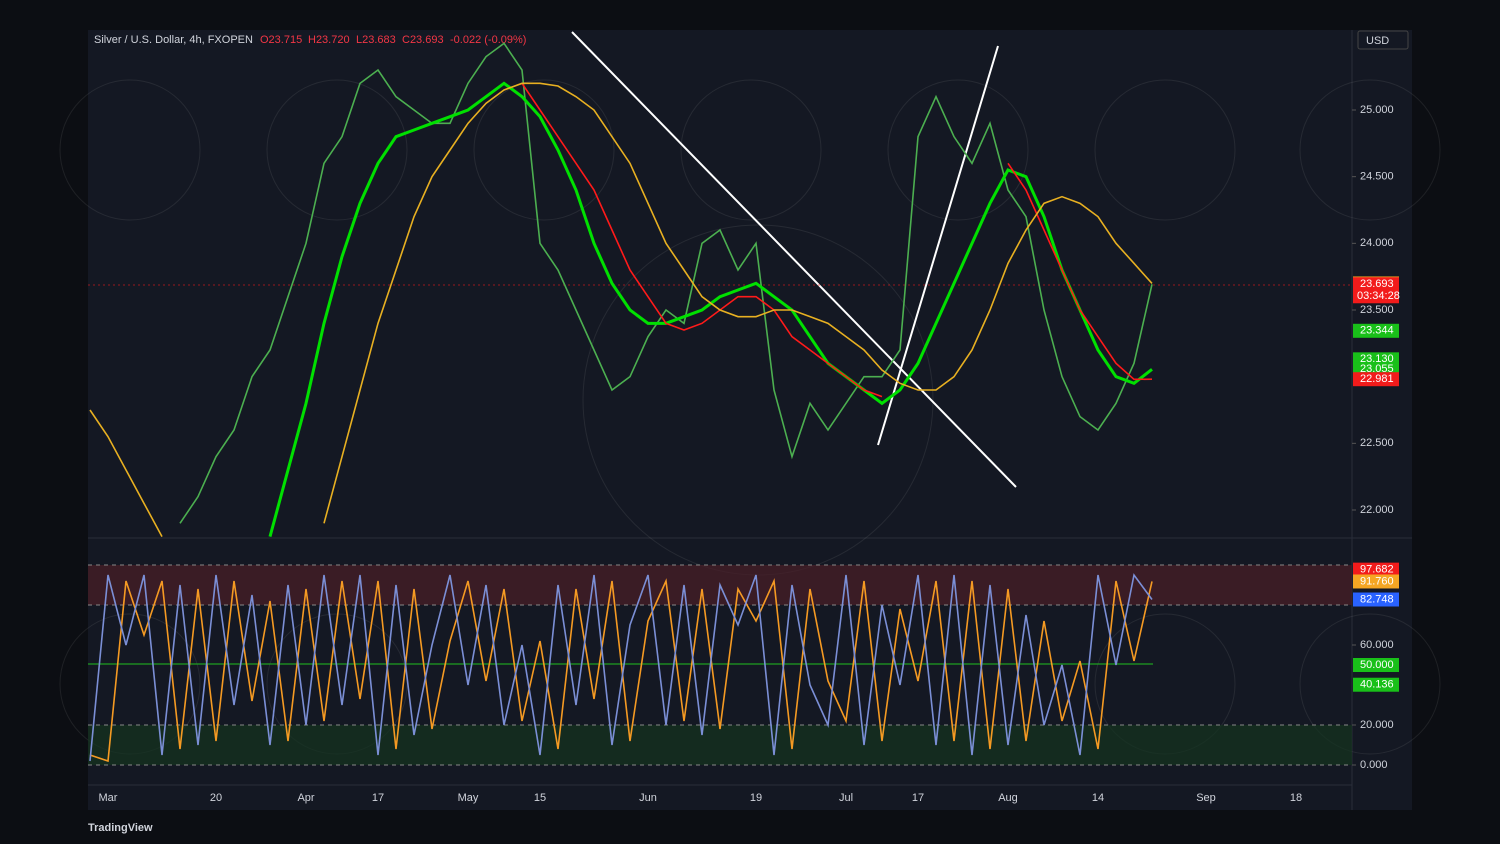 Image resolution: width=1500 pixels, height=844 pixels. Describe the element at coordinates (1378, 296) in the screenshot. I see `countdown-label: 03:34:28` at that location.